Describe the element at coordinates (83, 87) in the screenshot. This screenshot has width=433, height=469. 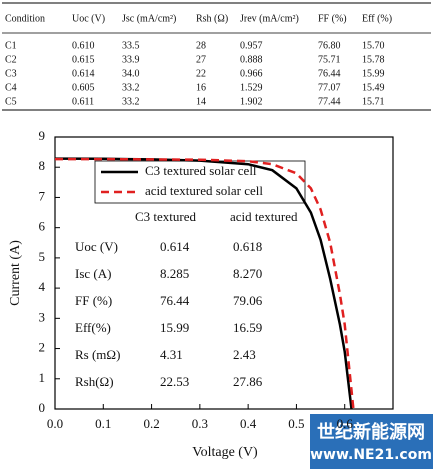
I see `table-cell: 0.605` at that location.